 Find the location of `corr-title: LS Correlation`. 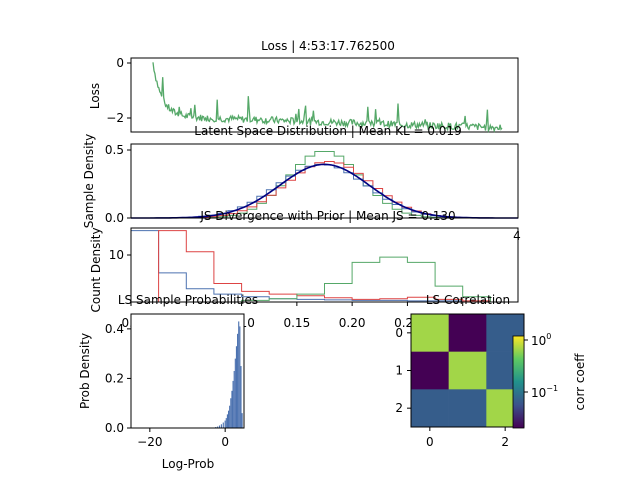

corr-title: LS Correlation is located at coordinates (468, 300).